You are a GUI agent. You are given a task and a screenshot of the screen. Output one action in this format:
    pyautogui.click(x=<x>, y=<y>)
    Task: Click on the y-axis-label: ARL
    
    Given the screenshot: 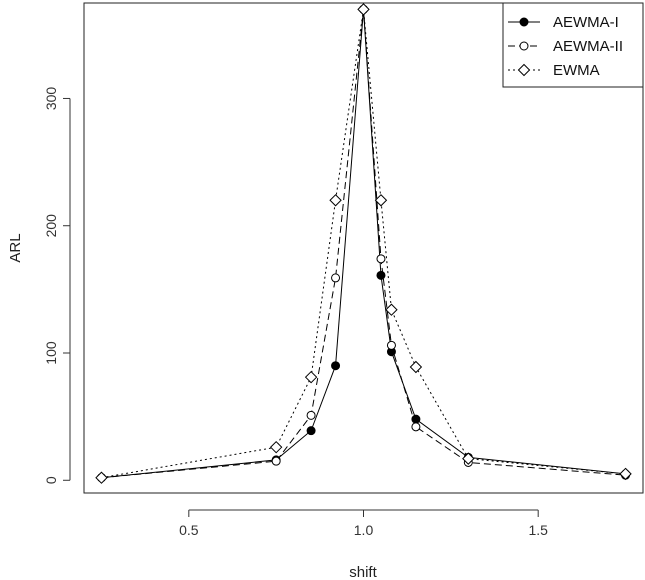 What is the action you would take?
    pyautogui.click(x=15, y=247)
    